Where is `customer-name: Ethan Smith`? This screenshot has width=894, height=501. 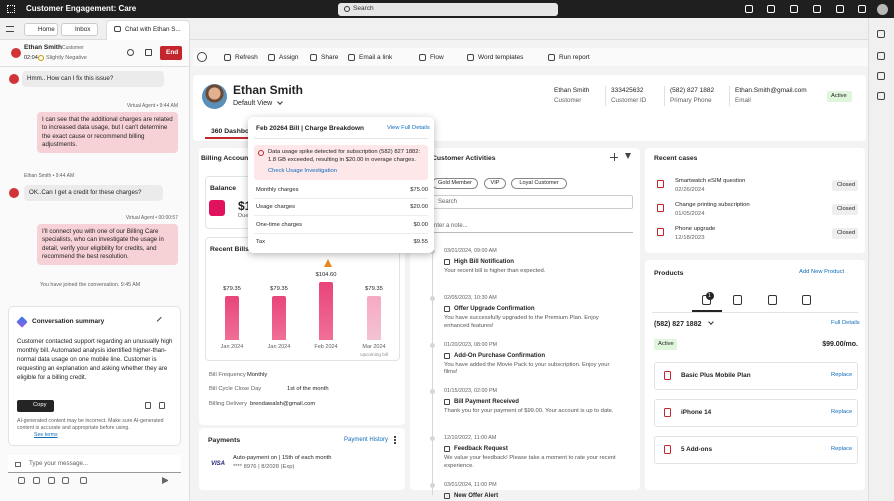
customer-name: Ethan Smith is located at coordinates (43, 47).